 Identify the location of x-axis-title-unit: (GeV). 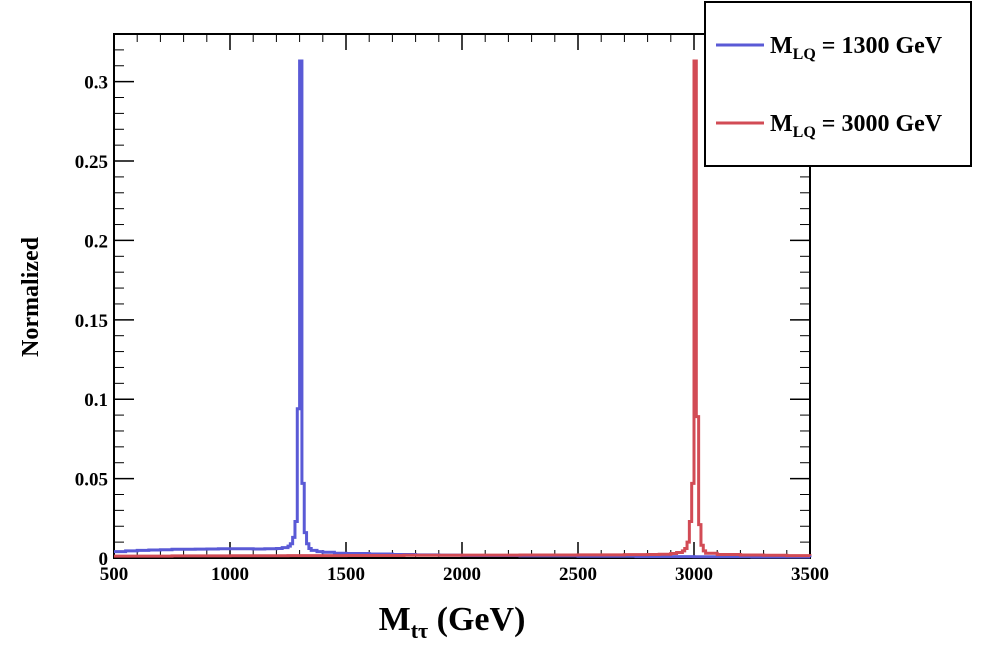
(476, 619).